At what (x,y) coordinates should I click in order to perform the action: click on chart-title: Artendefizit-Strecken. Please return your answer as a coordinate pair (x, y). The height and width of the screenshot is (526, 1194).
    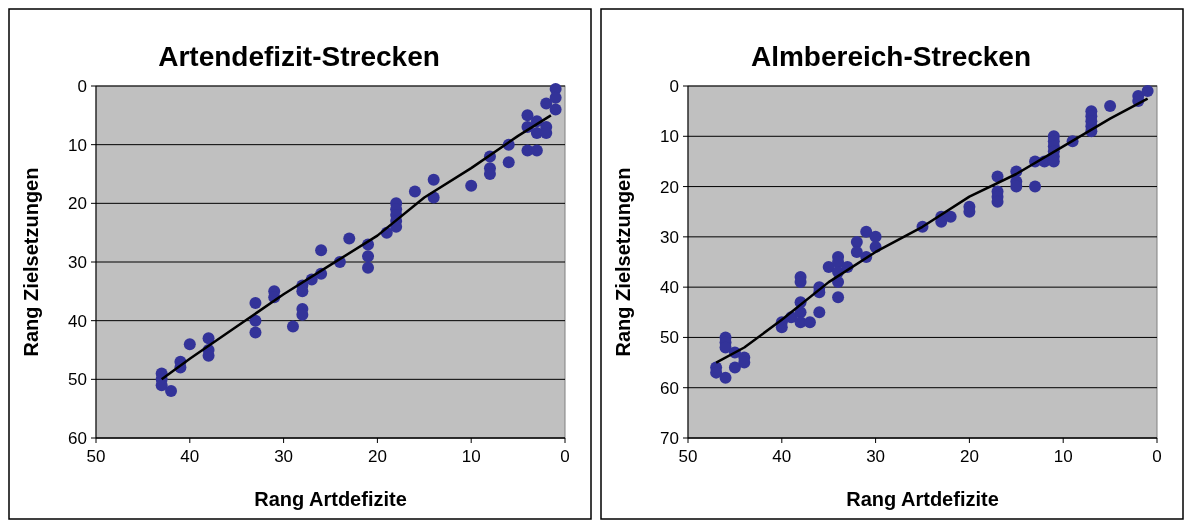
    Looking at the image, I should click on (299, 56).